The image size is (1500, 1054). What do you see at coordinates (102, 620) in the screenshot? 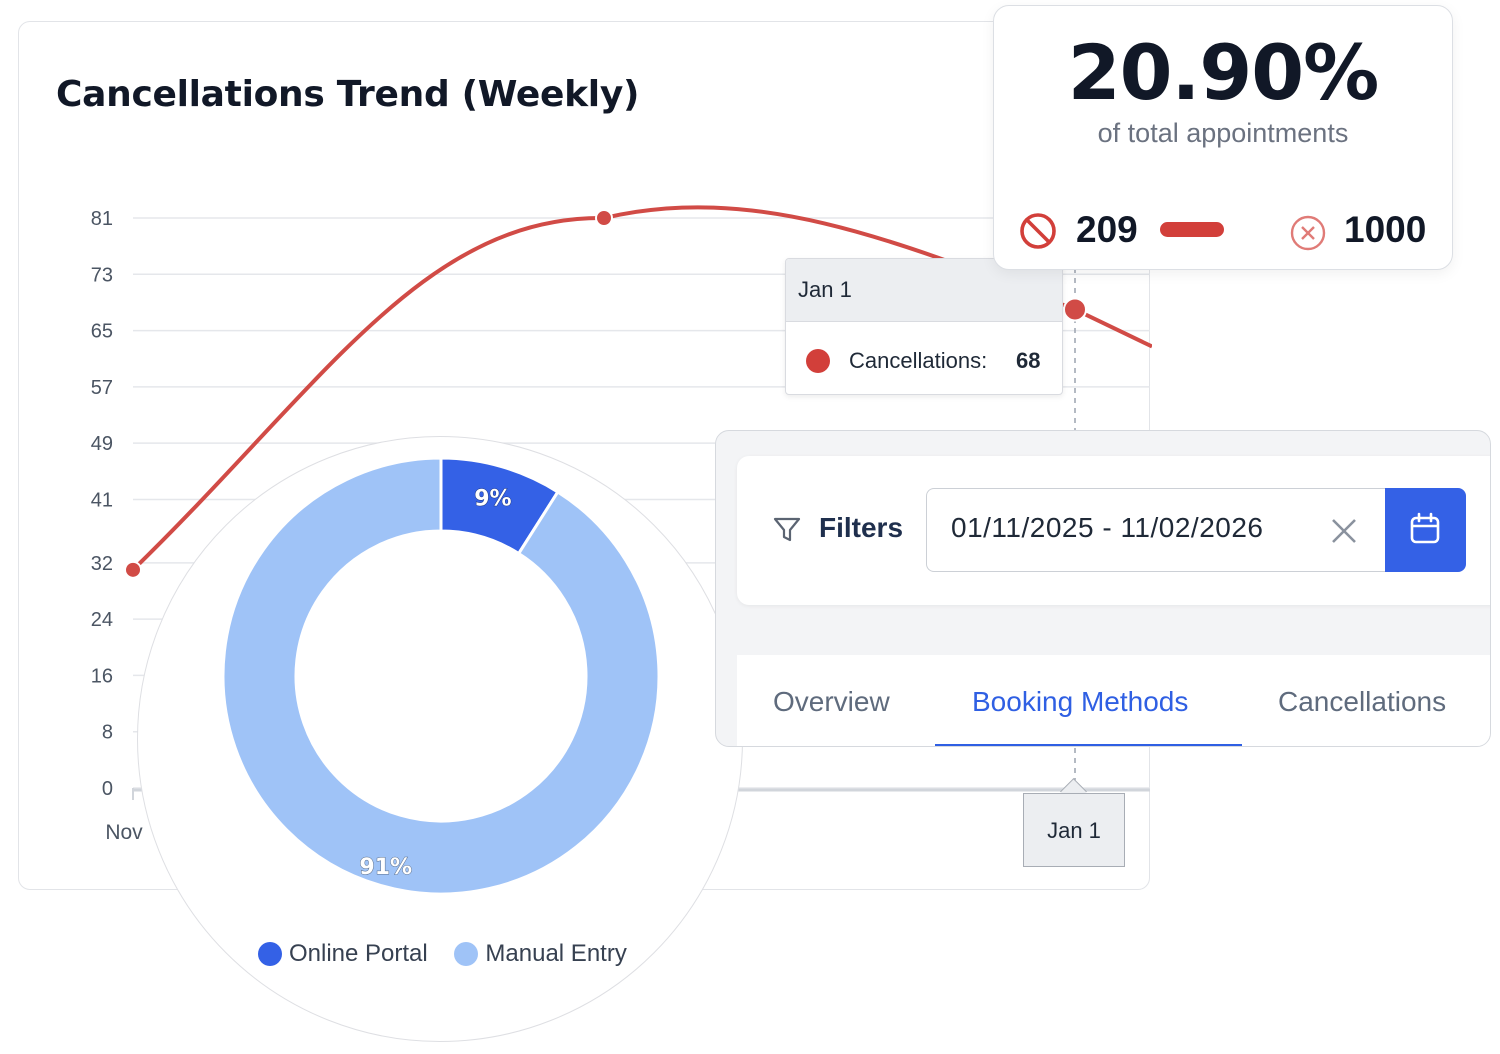
I see `y-tick-label: 24` at bounding box center [102, 620].